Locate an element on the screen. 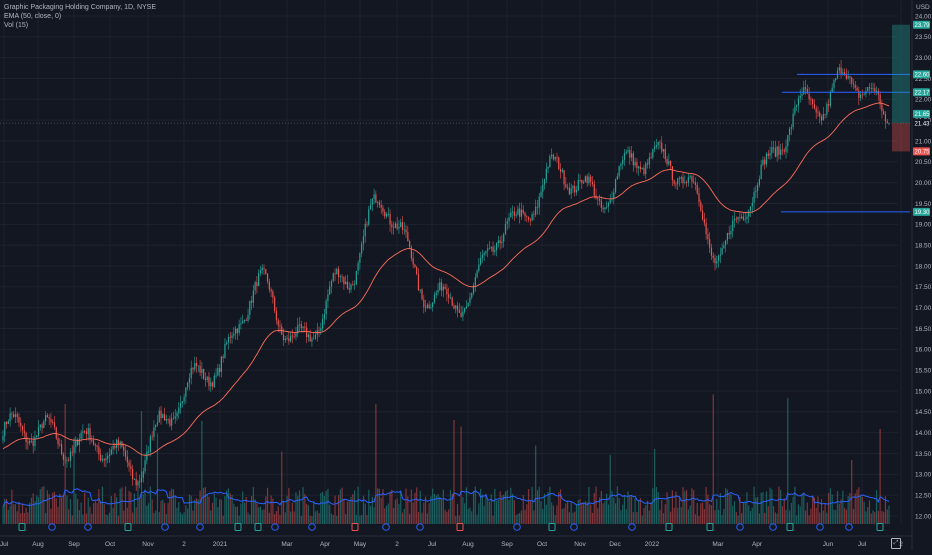  legend-volume: Vol (15) is located at coordinates (16, 25).